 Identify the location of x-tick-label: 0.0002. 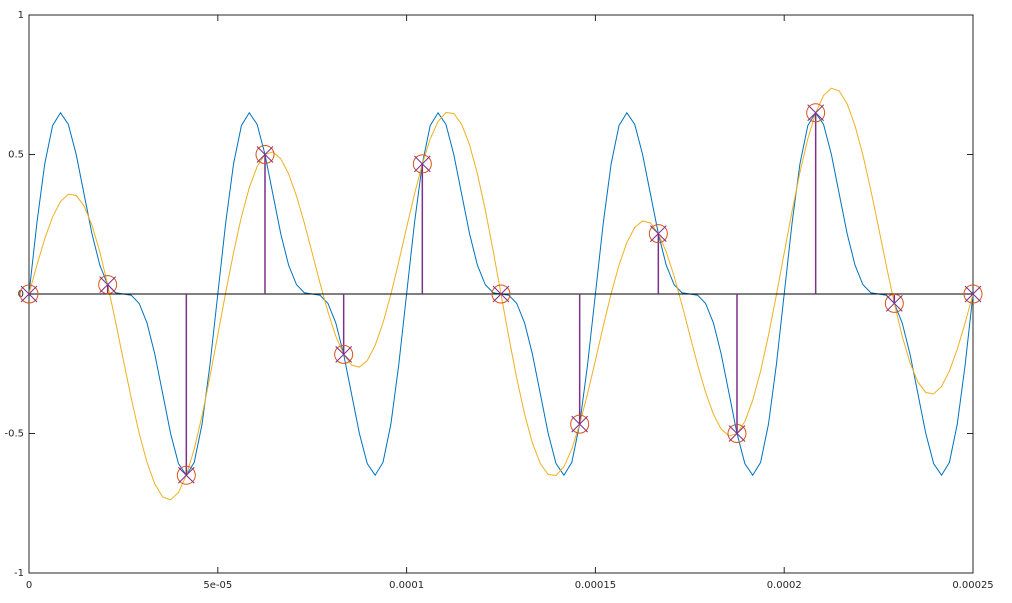
(784, 585).